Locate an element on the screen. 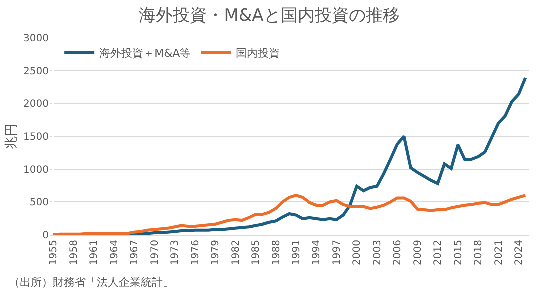  y-tick-label: 2000 is located at coordinates (36, 104).